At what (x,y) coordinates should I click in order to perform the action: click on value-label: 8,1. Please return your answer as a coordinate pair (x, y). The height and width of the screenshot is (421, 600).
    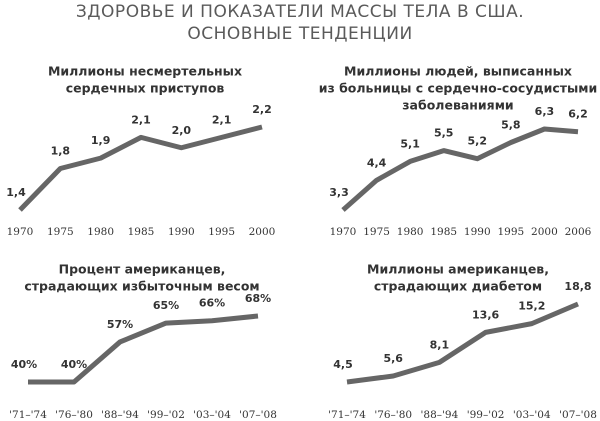
    Looking at the image, I should click on (440, 344).